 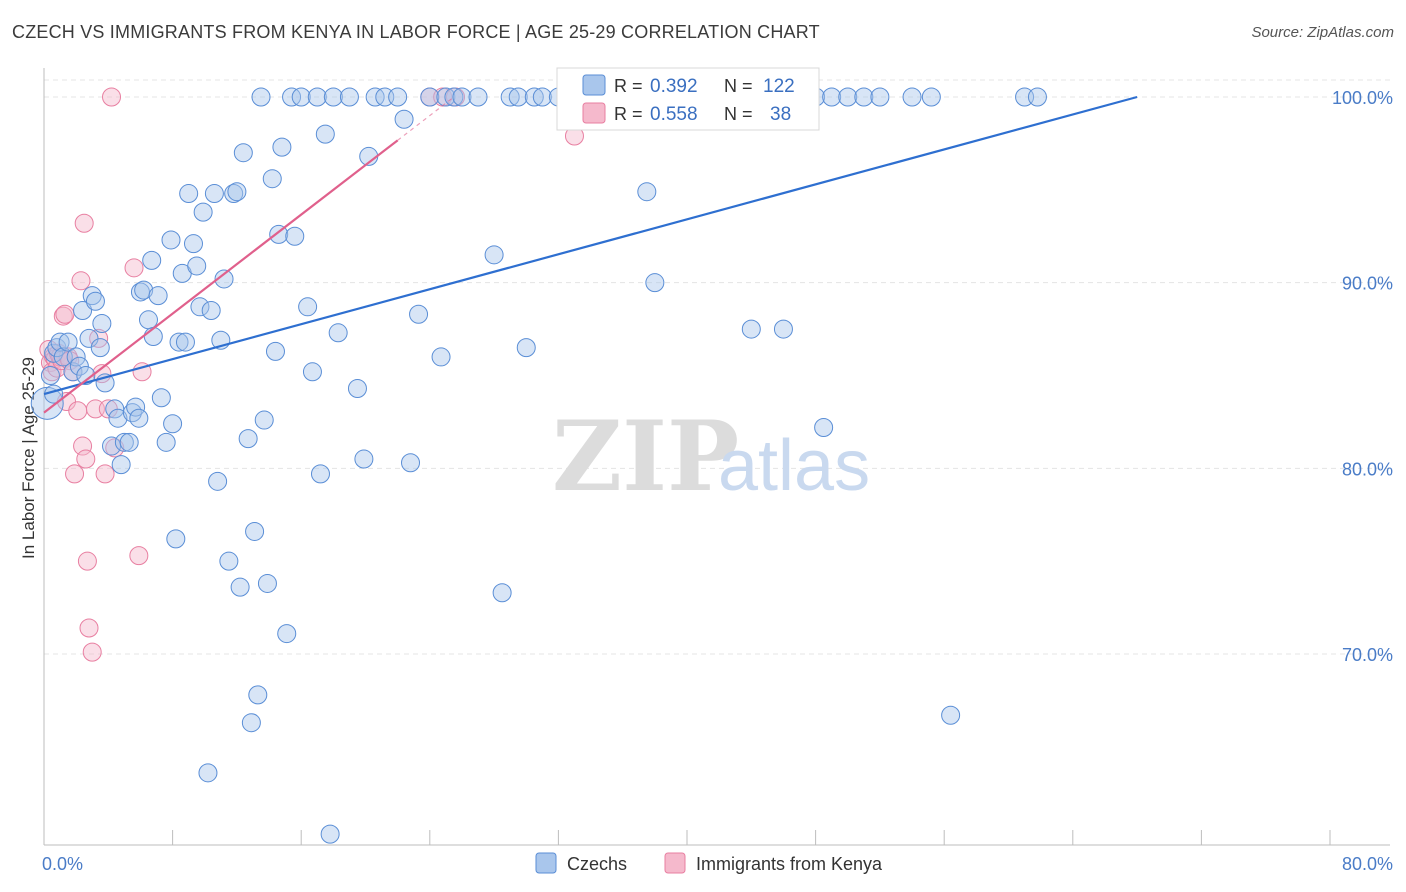 I want to click on legend-czechs-r-value: 0.392, so click(x=674, y=86).